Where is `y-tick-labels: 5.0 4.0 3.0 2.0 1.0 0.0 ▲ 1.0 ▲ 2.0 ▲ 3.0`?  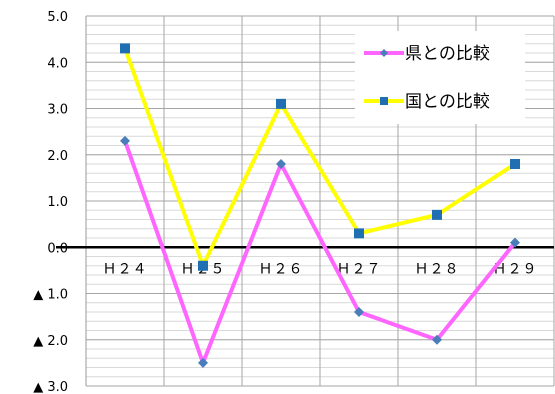
y-tick-labels: 5.0 4.0 3.0 2.0 1.0 0.0 ▲ 1.0 ▲ 2.0 ▲ 3.0 is located at coordinates (50, 202).